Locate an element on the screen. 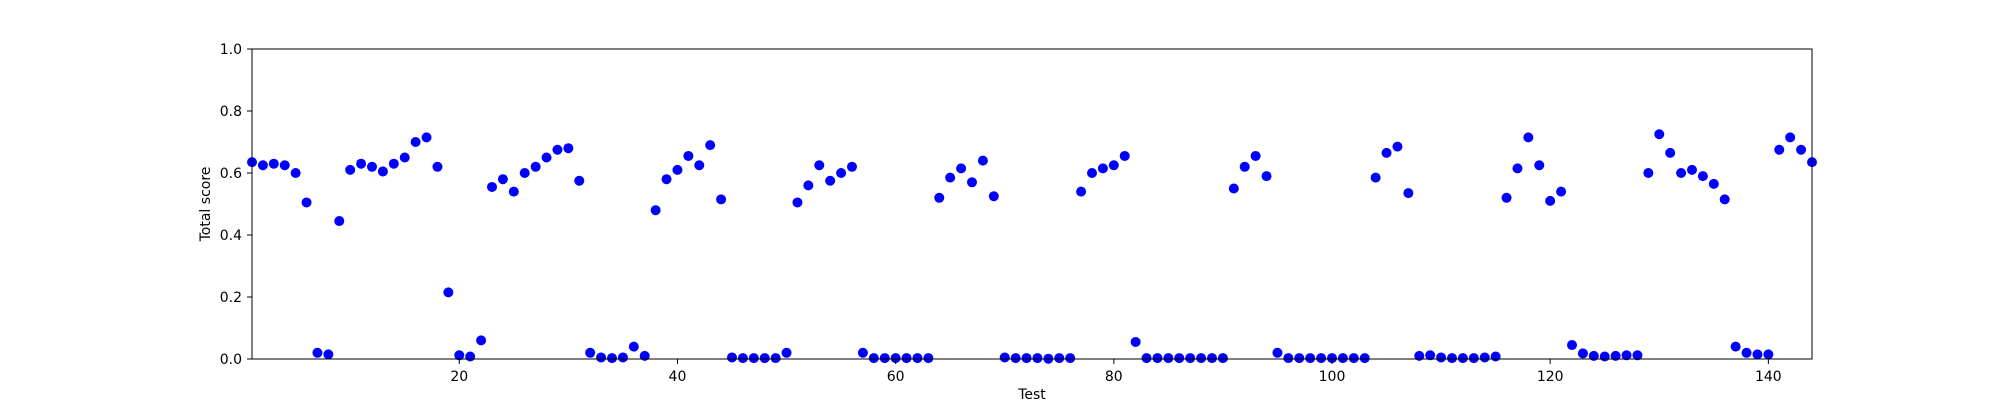  x-tick-label: 80 is located at coordinates (1114, 377).